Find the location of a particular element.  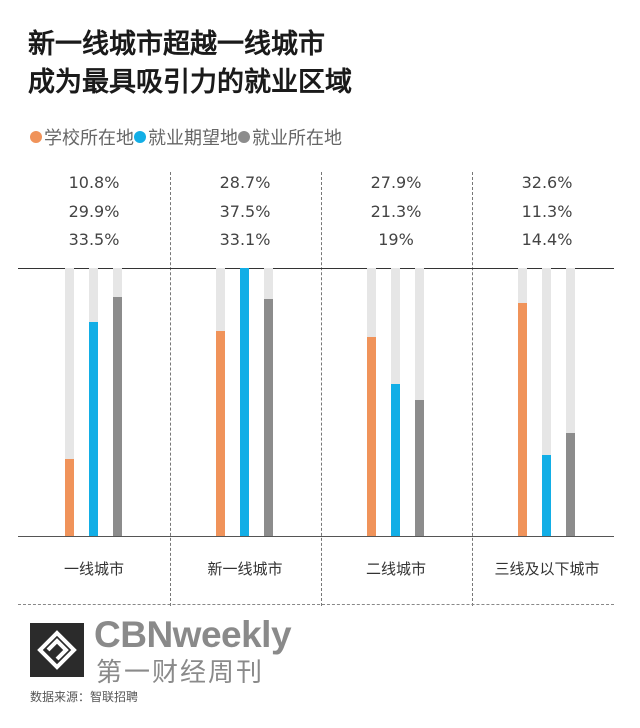

legend-item-expected: 就业期望地 is located at coordinates (186, 137).